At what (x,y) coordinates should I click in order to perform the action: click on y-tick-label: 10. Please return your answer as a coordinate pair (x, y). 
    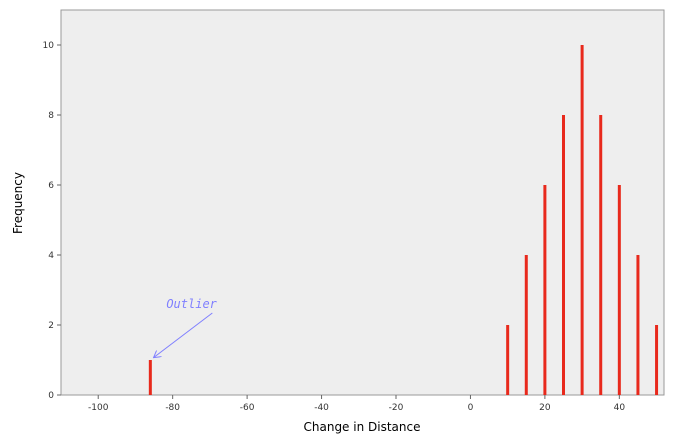
    Looking at the image, I should click on (49, 46).